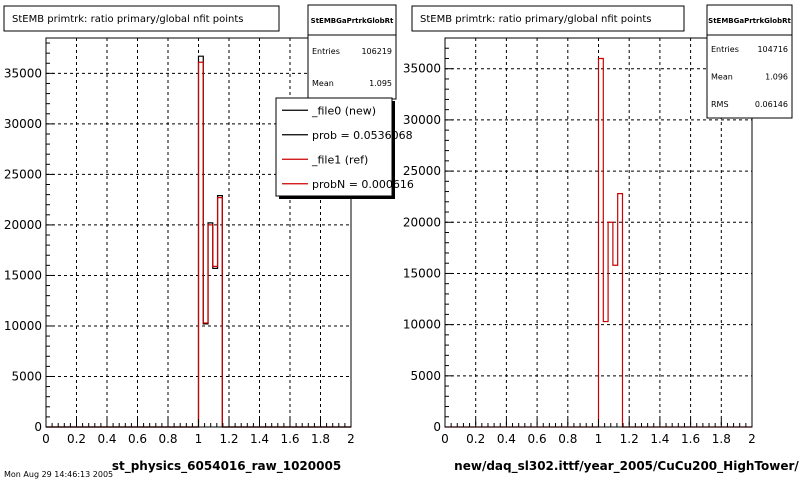 The width and height of the screenshot is (800, 484). Describe the element at coordinates (772, 49) in the screenshot. I see `chart2-stats-value: 104716` at that location.